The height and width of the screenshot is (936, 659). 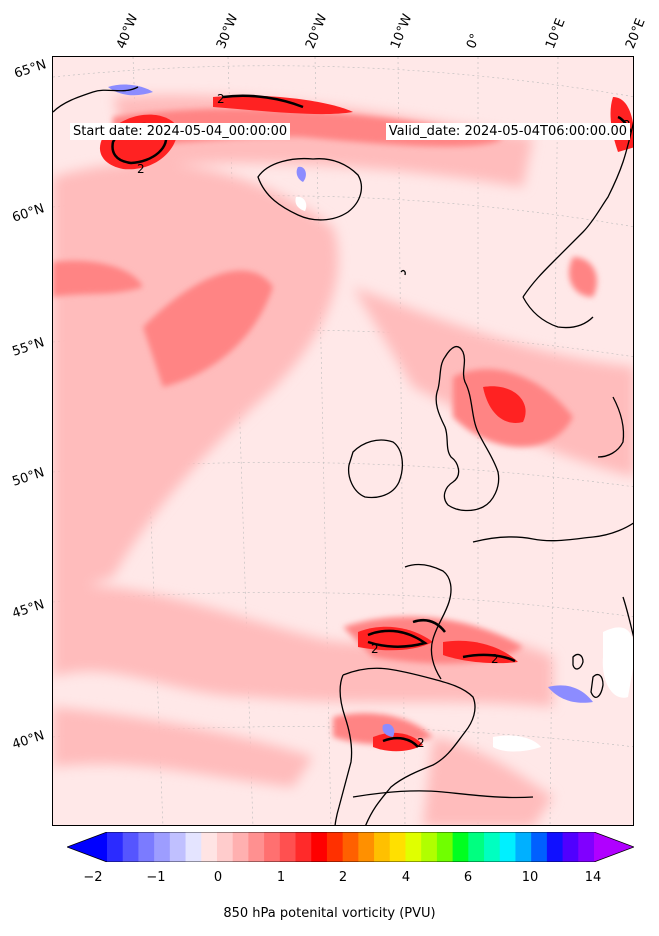 What do you see at coordinates (28, 477) in the screenshot?
I see `lat-label-50n: 50°N` at bounding box center [28, 477].